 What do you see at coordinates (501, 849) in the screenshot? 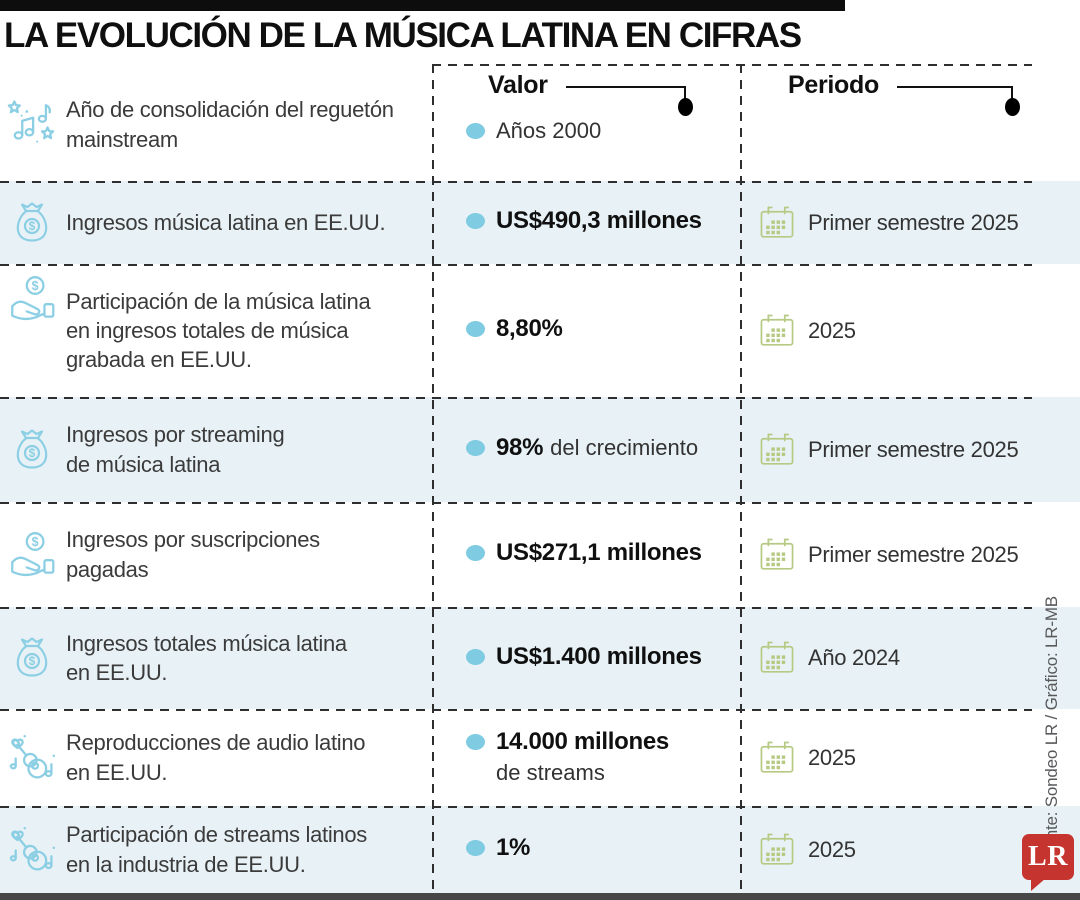
I see `row-value: 1%` at bounding box center [501, 849].